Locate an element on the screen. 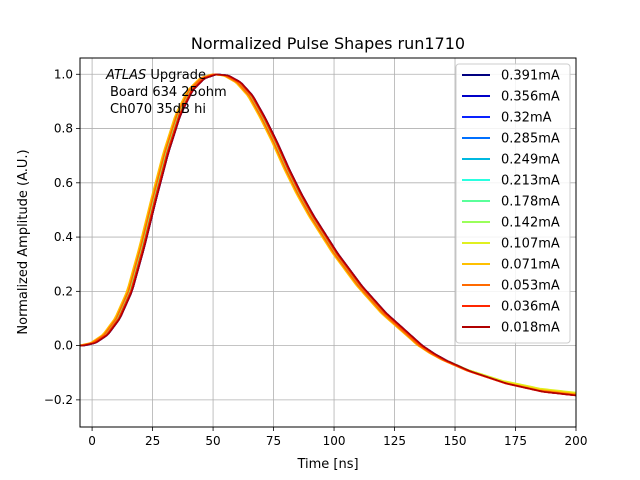 The height and width of the screenshot is (480, 640). annotation-line-1: ATLAS Upgrade is located at coordinates (155, 75).